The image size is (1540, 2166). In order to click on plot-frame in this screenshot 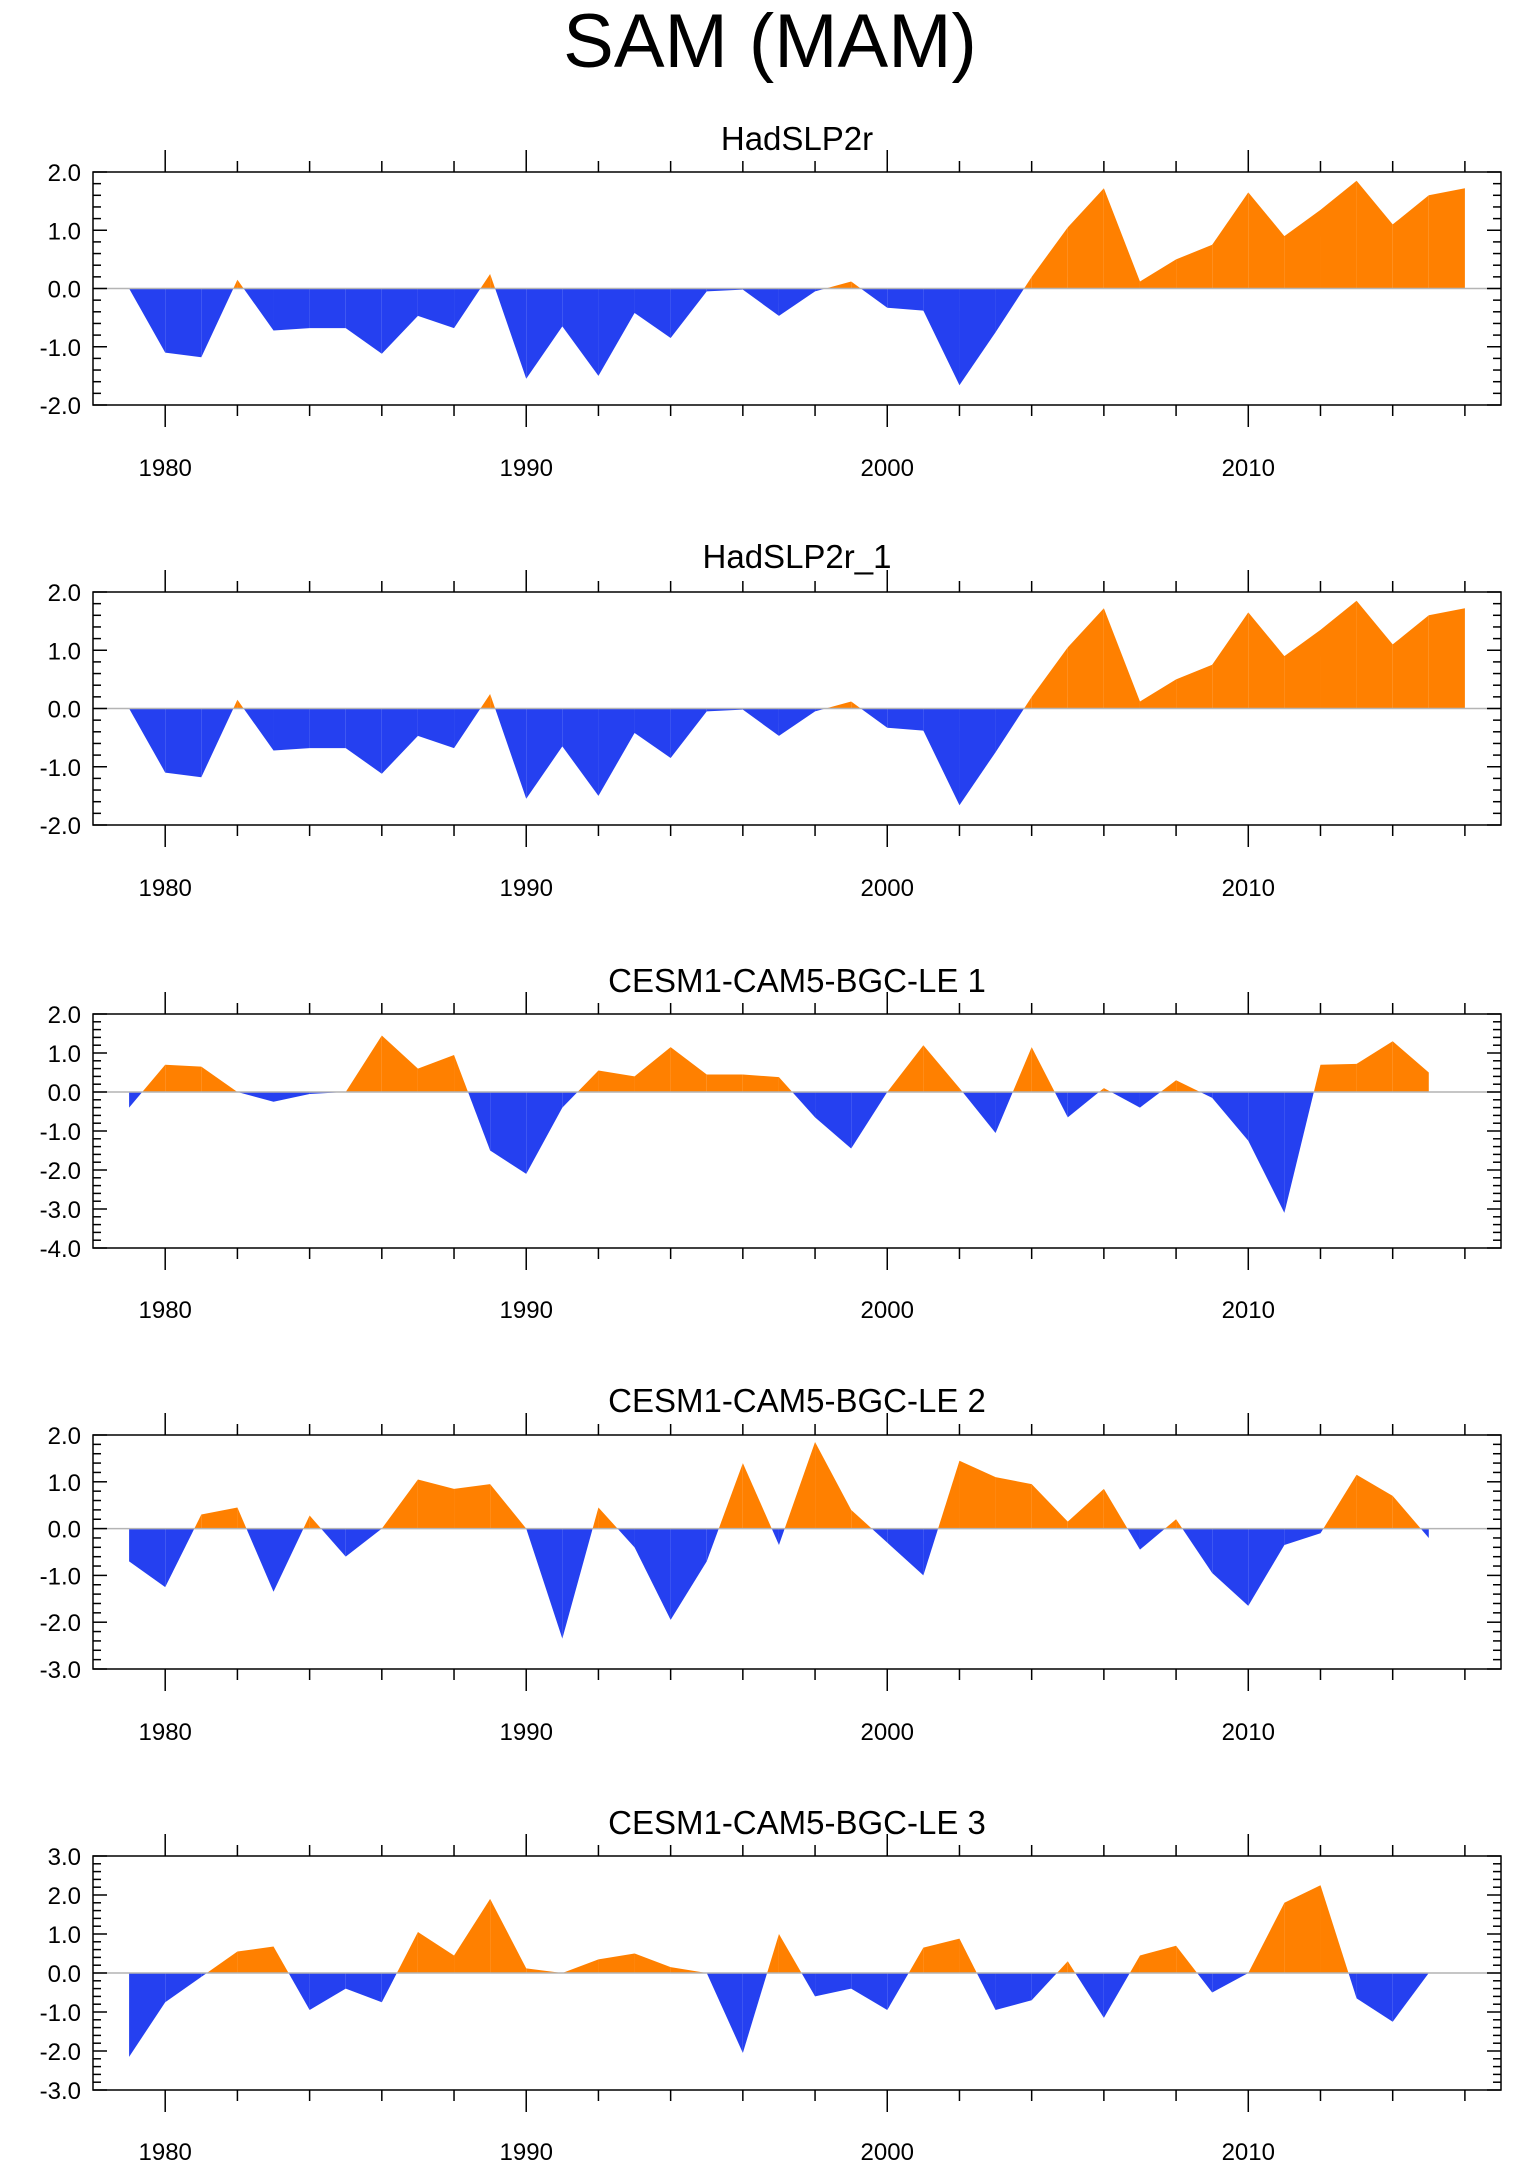, I will do `click(797, 1131)`.